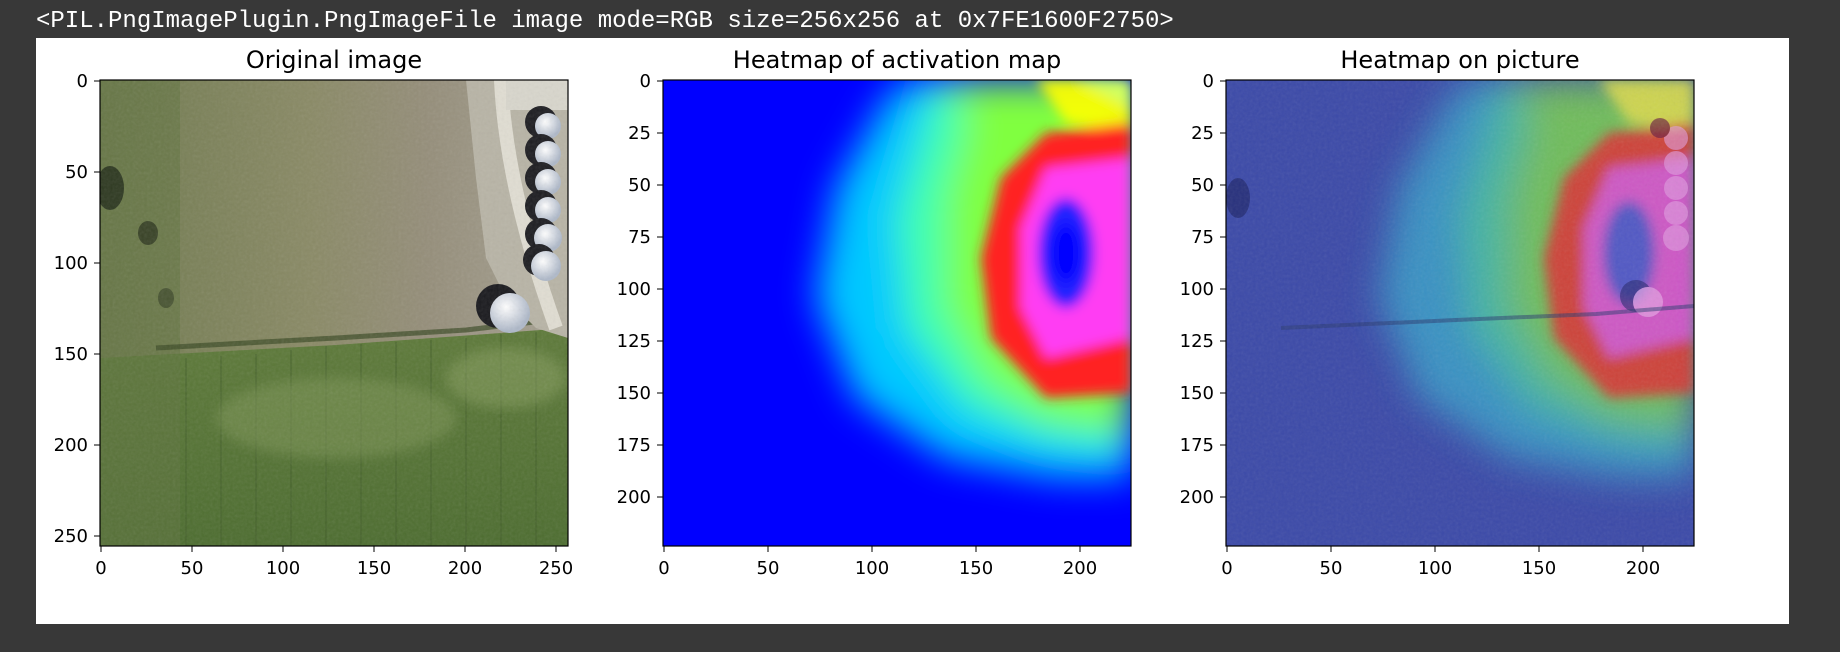  What do you see at coordinates (334, 562) in the screenshot?
I see `x-axis: 0 50 100 150 200 250` at bounding box center [334, 562].